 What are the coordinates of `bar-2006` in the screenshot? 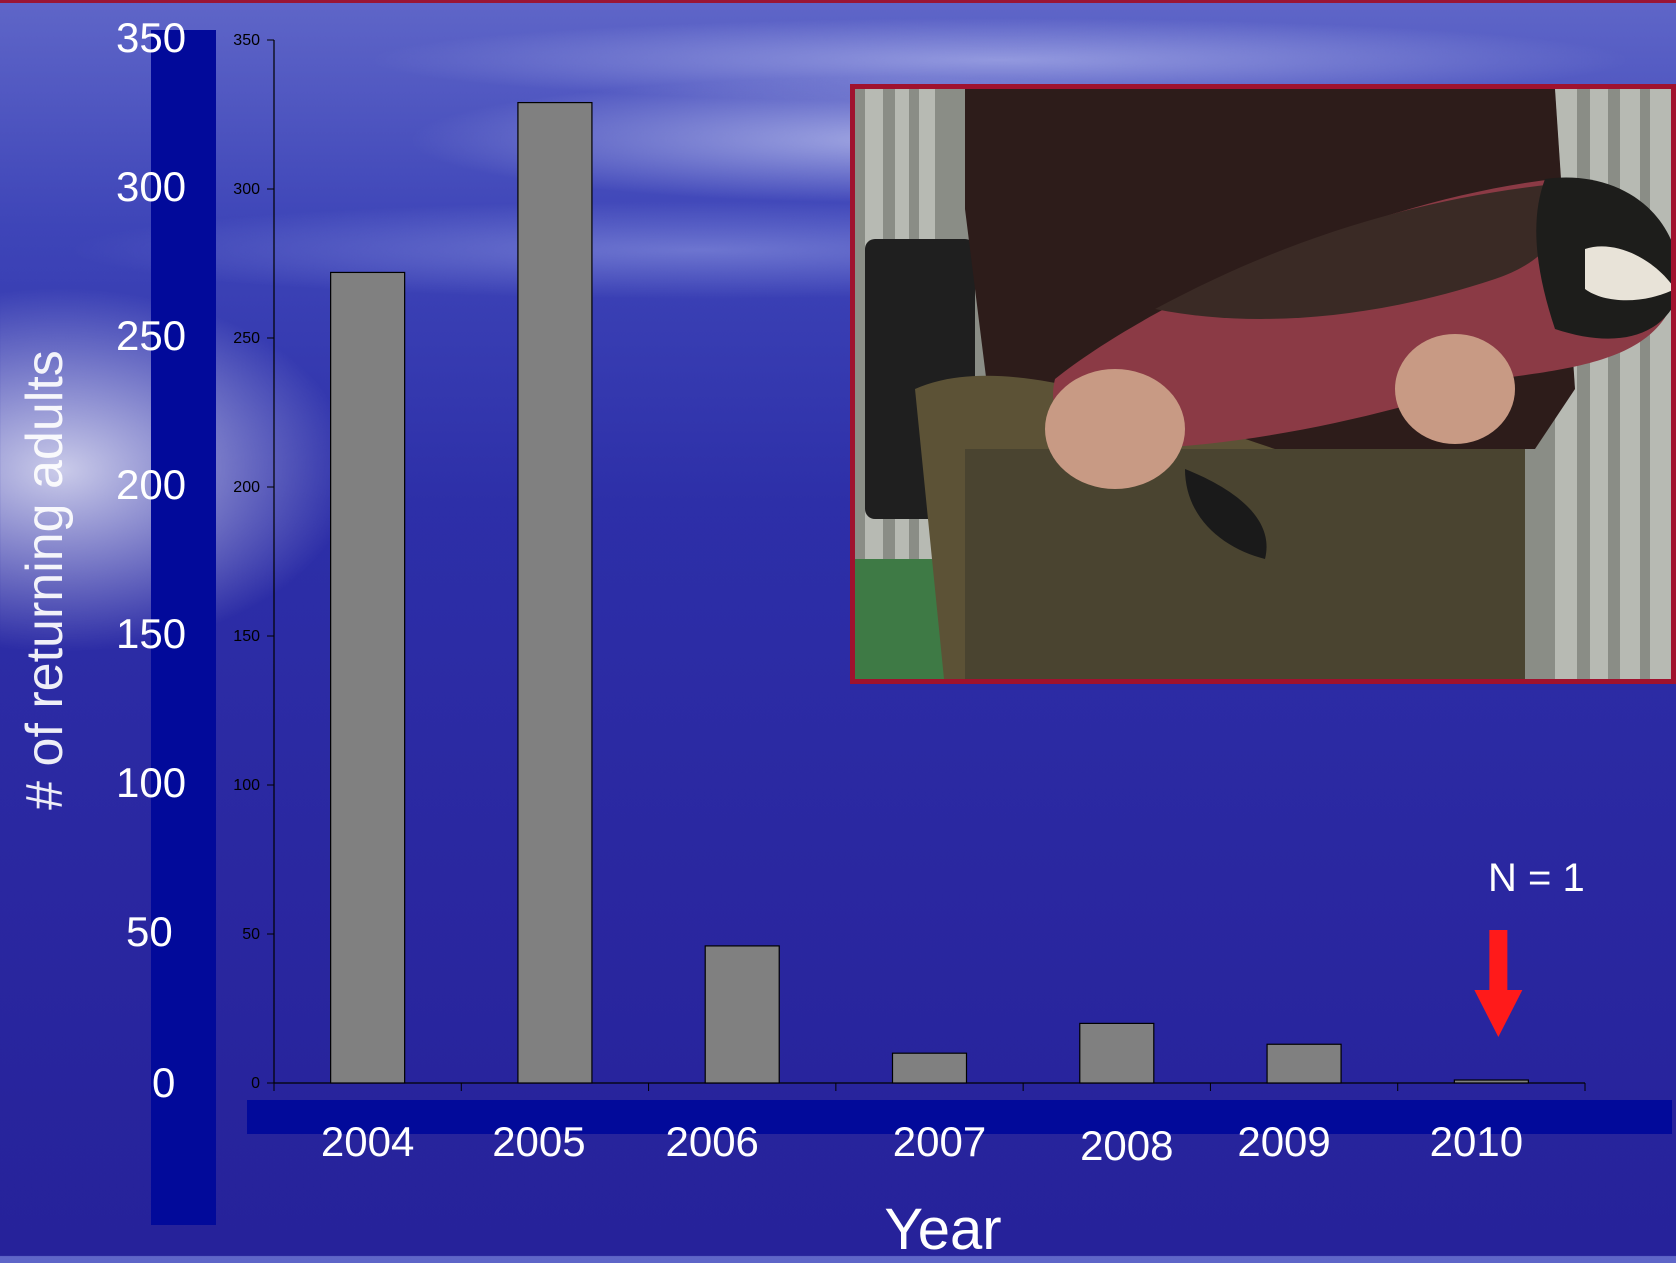 It's located at (742, 1014).